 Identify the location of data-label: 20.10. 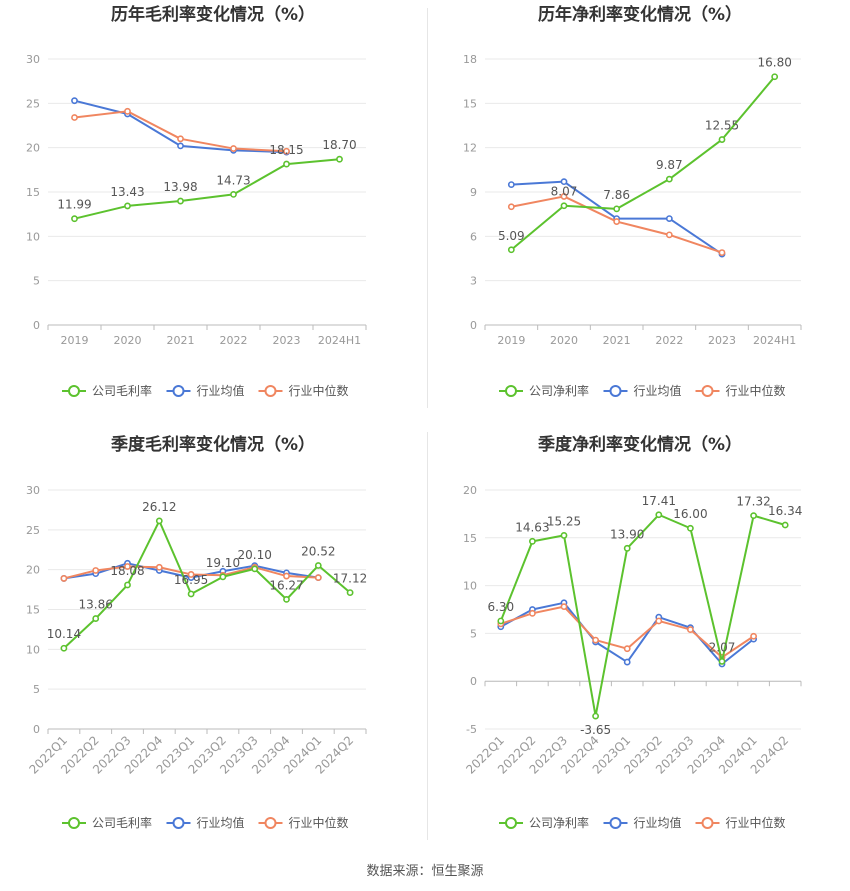
(255, 555).